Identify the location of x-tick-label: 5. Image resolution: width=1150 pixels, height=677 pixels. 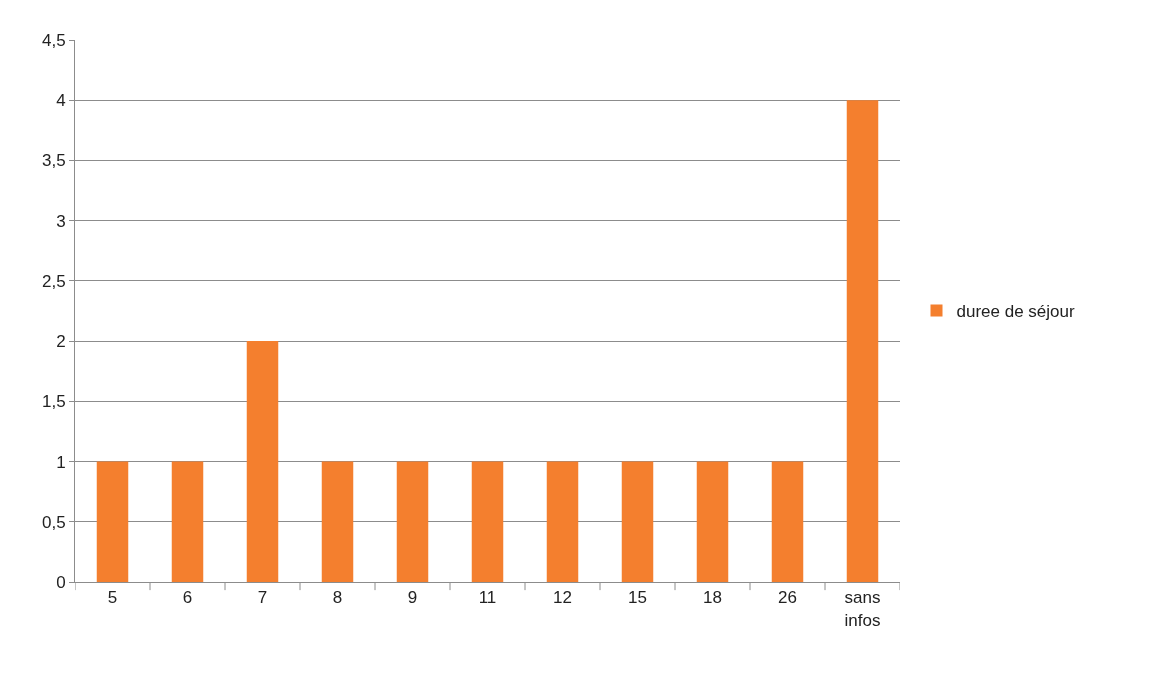
(112, 598).